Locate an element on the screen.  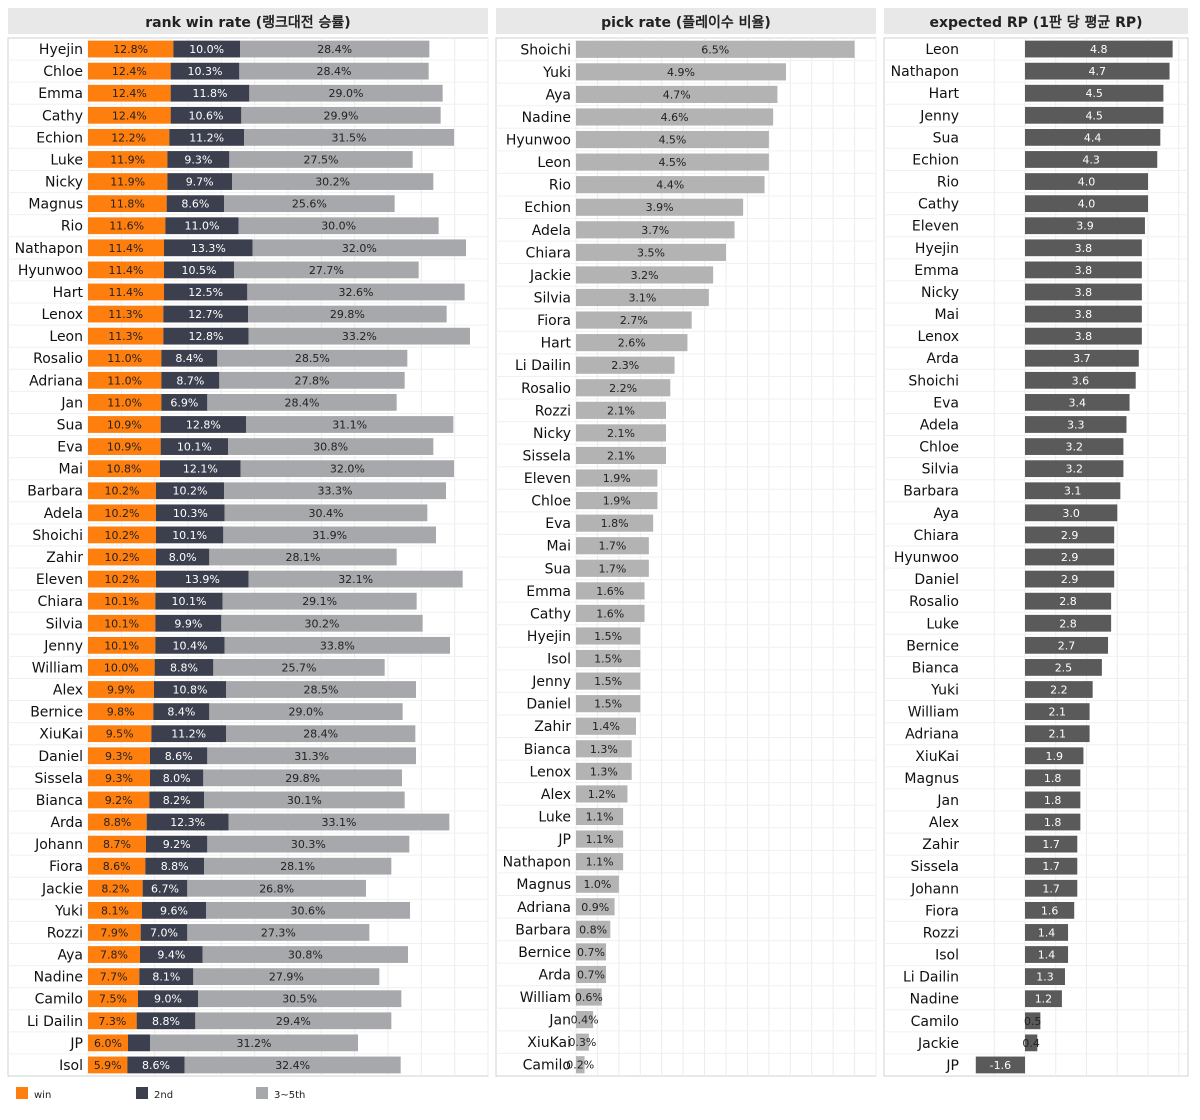
bar-rozzi is located at coordinates (621, 410).